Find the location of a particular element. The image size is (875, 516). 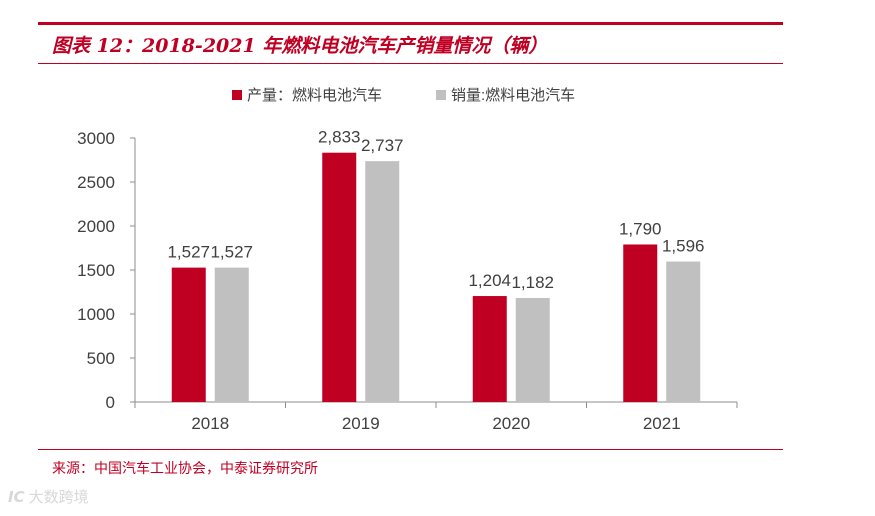

data-label: 2,833 is located at coordinates (339, 137).